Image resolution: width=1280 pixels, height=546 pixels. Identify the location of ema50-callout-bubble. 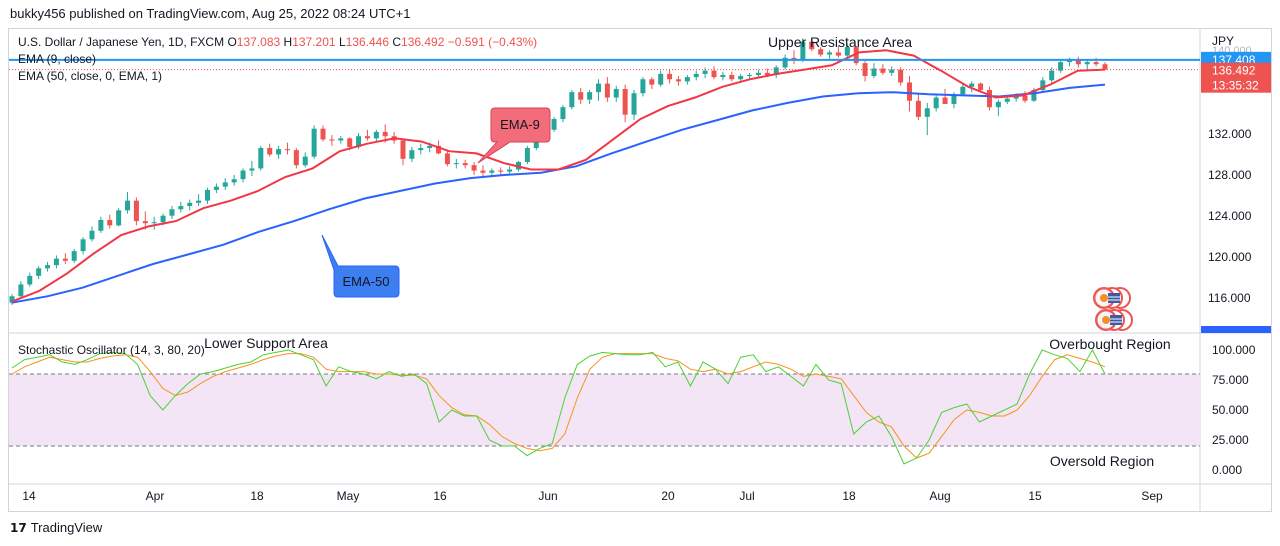
(360, 266).